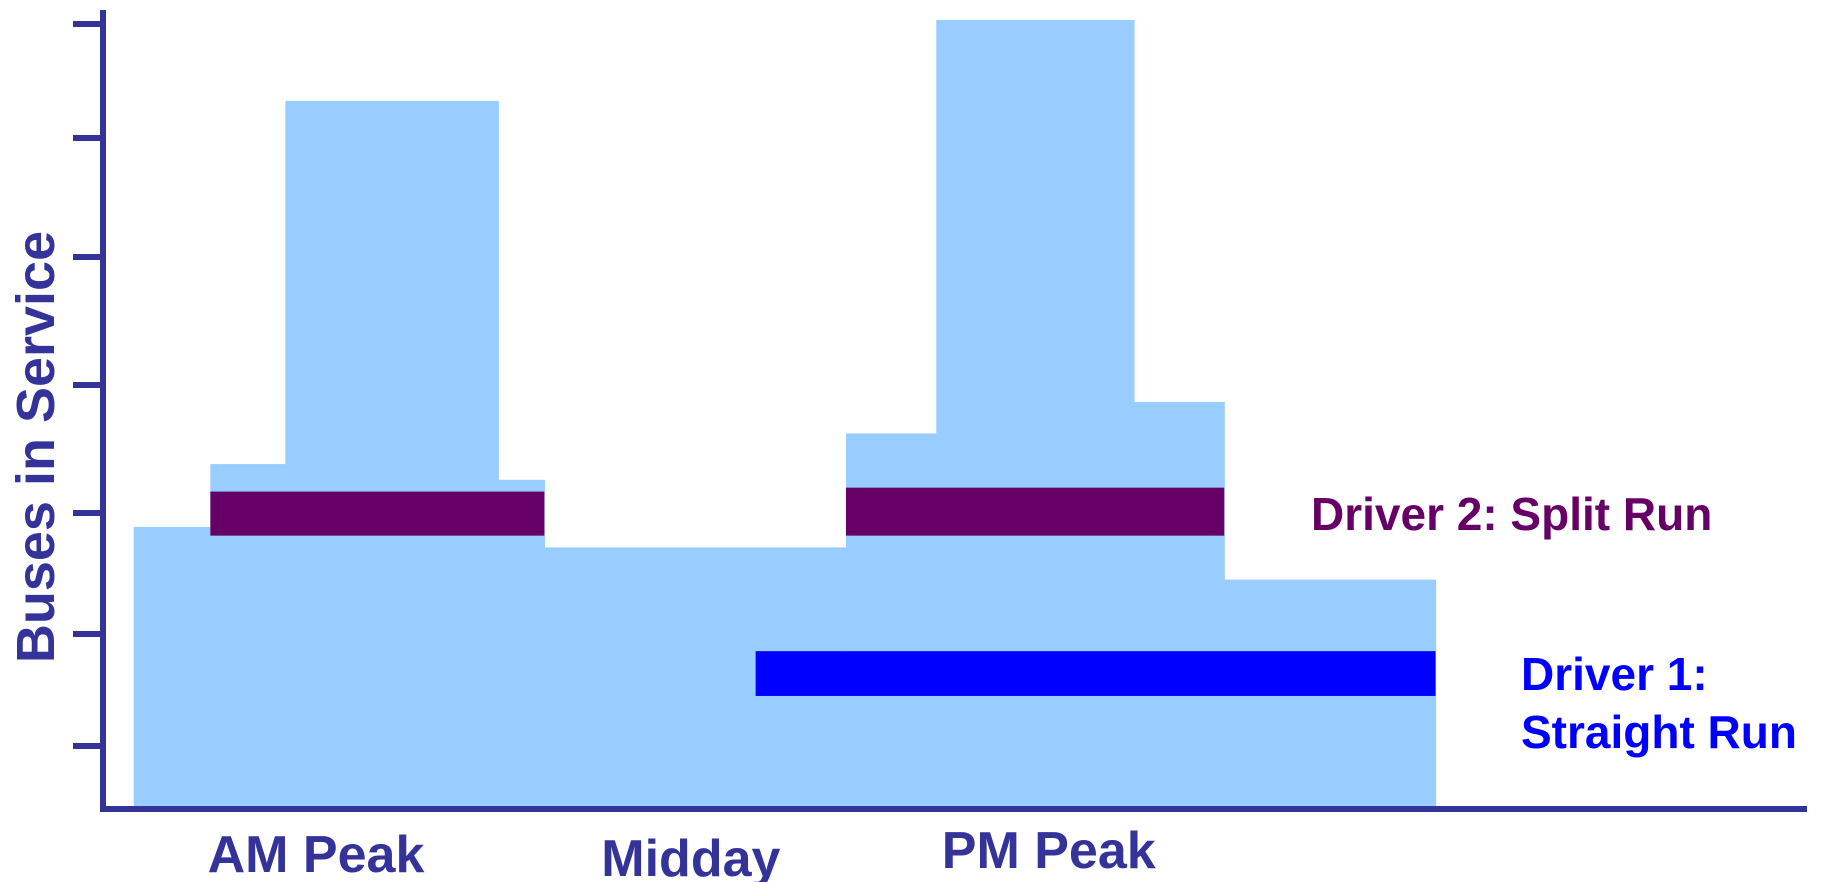 The image size is (1821, 882). Describe the element at coordinates (88, 385) in the screenshot. I see `y-axis-ticks` at that location.